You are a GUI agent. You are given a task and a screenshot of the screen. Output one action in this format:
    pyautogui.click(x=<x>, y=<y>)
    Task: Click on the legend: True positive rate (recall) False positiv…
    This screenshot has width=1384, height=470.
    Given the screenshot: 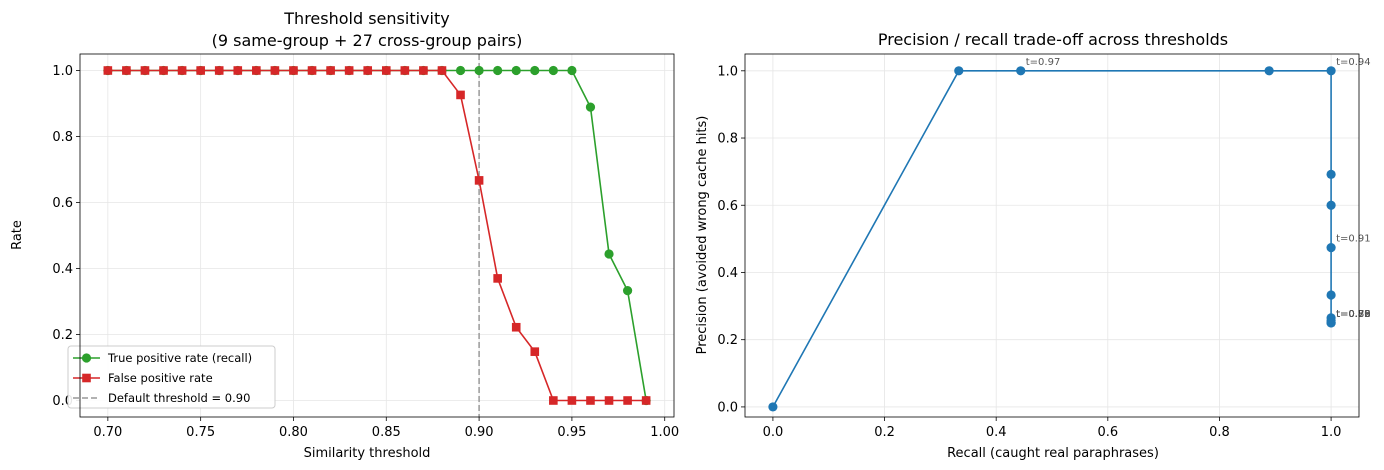 What is the action you would take?
    pyautogui.click(x=171, y=377)
    